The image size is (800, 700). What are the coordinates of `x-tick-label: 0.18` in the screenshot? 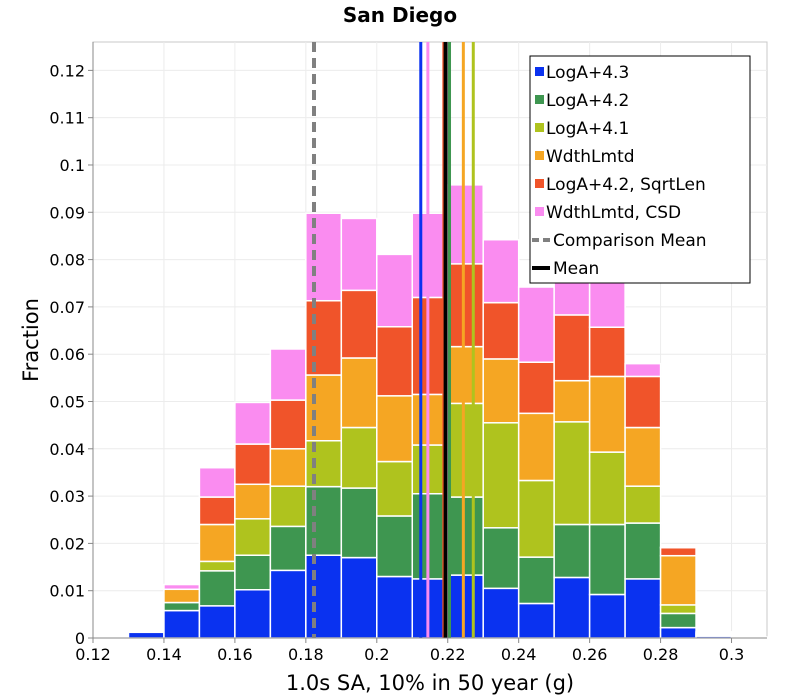 It's located at (306, 654).